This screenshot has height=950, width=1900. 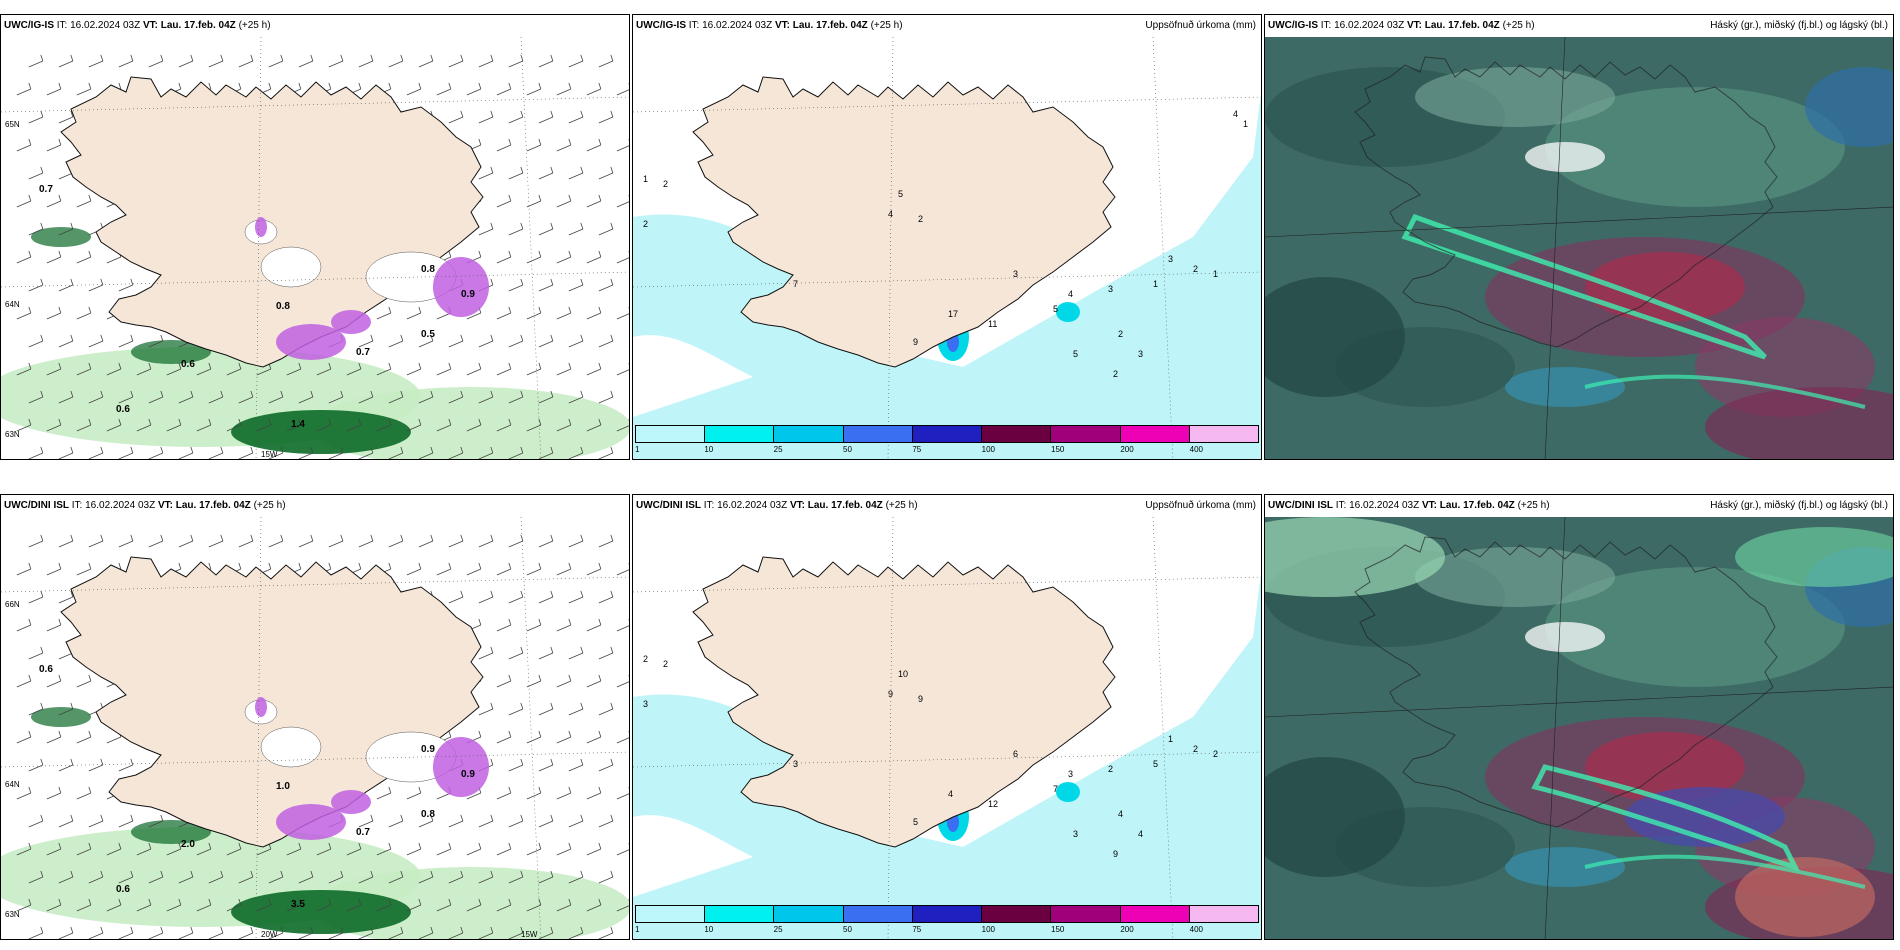 I want to click on contour-value-label: 11, so click(x=992, y=324).